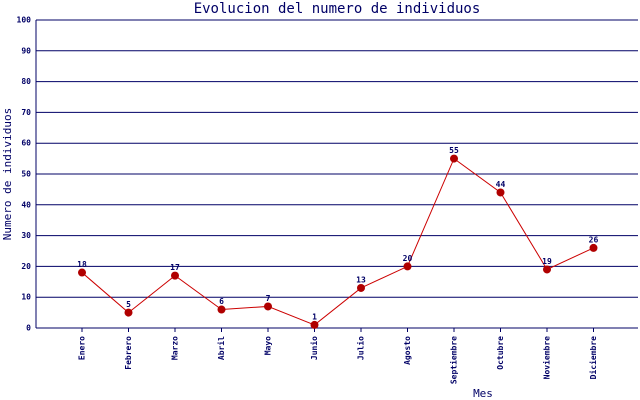 This screenshot has width=640, height=400. What do you see at coordinates (408, 258) in the screenshot?
I see `data-label: 20` at bounding box center [408, 258].